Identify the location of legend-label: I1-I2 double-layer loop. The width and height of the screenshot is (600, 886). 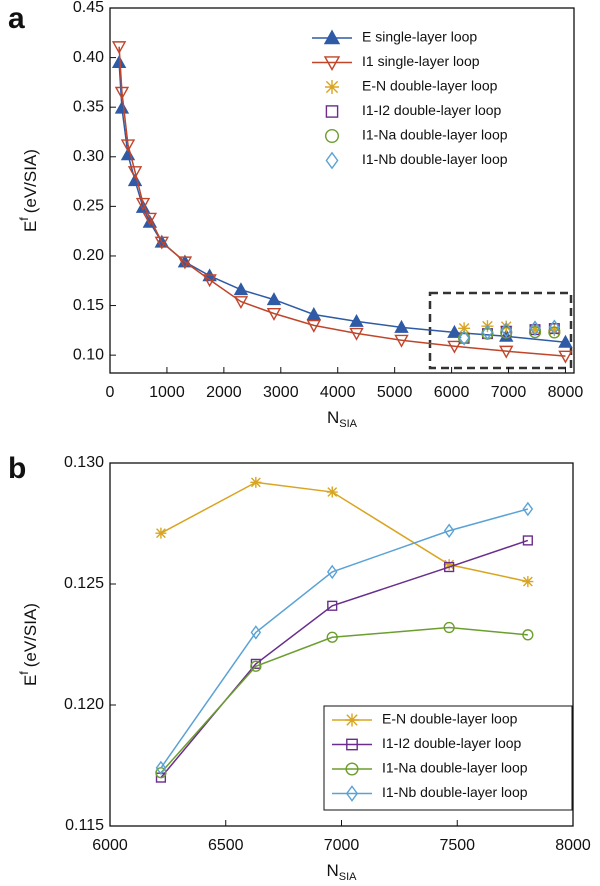
(432, 110).